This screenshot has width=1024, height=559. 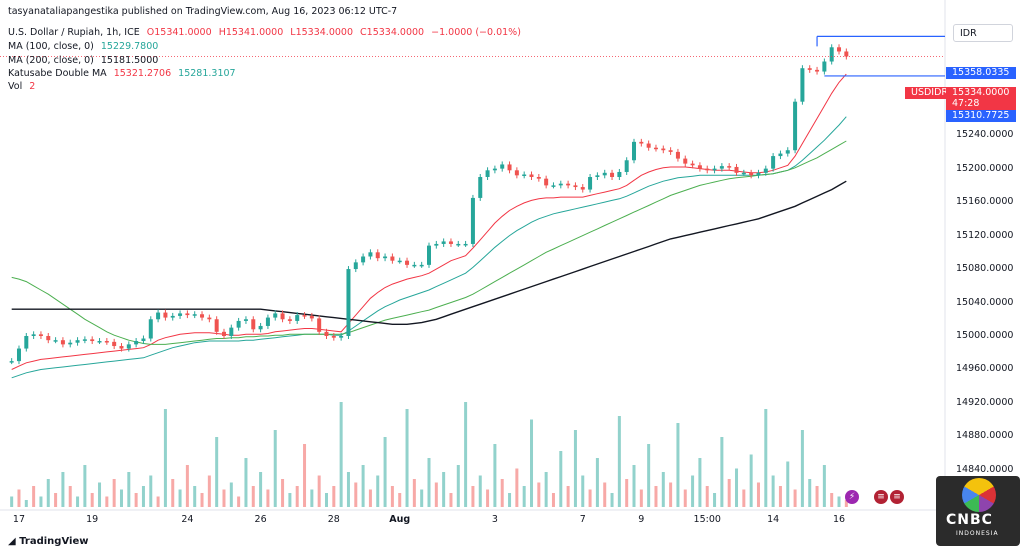 I want to click on indicator-ma200: MA (200, close, 0) 15181.5000, so click(x=85, y=60).